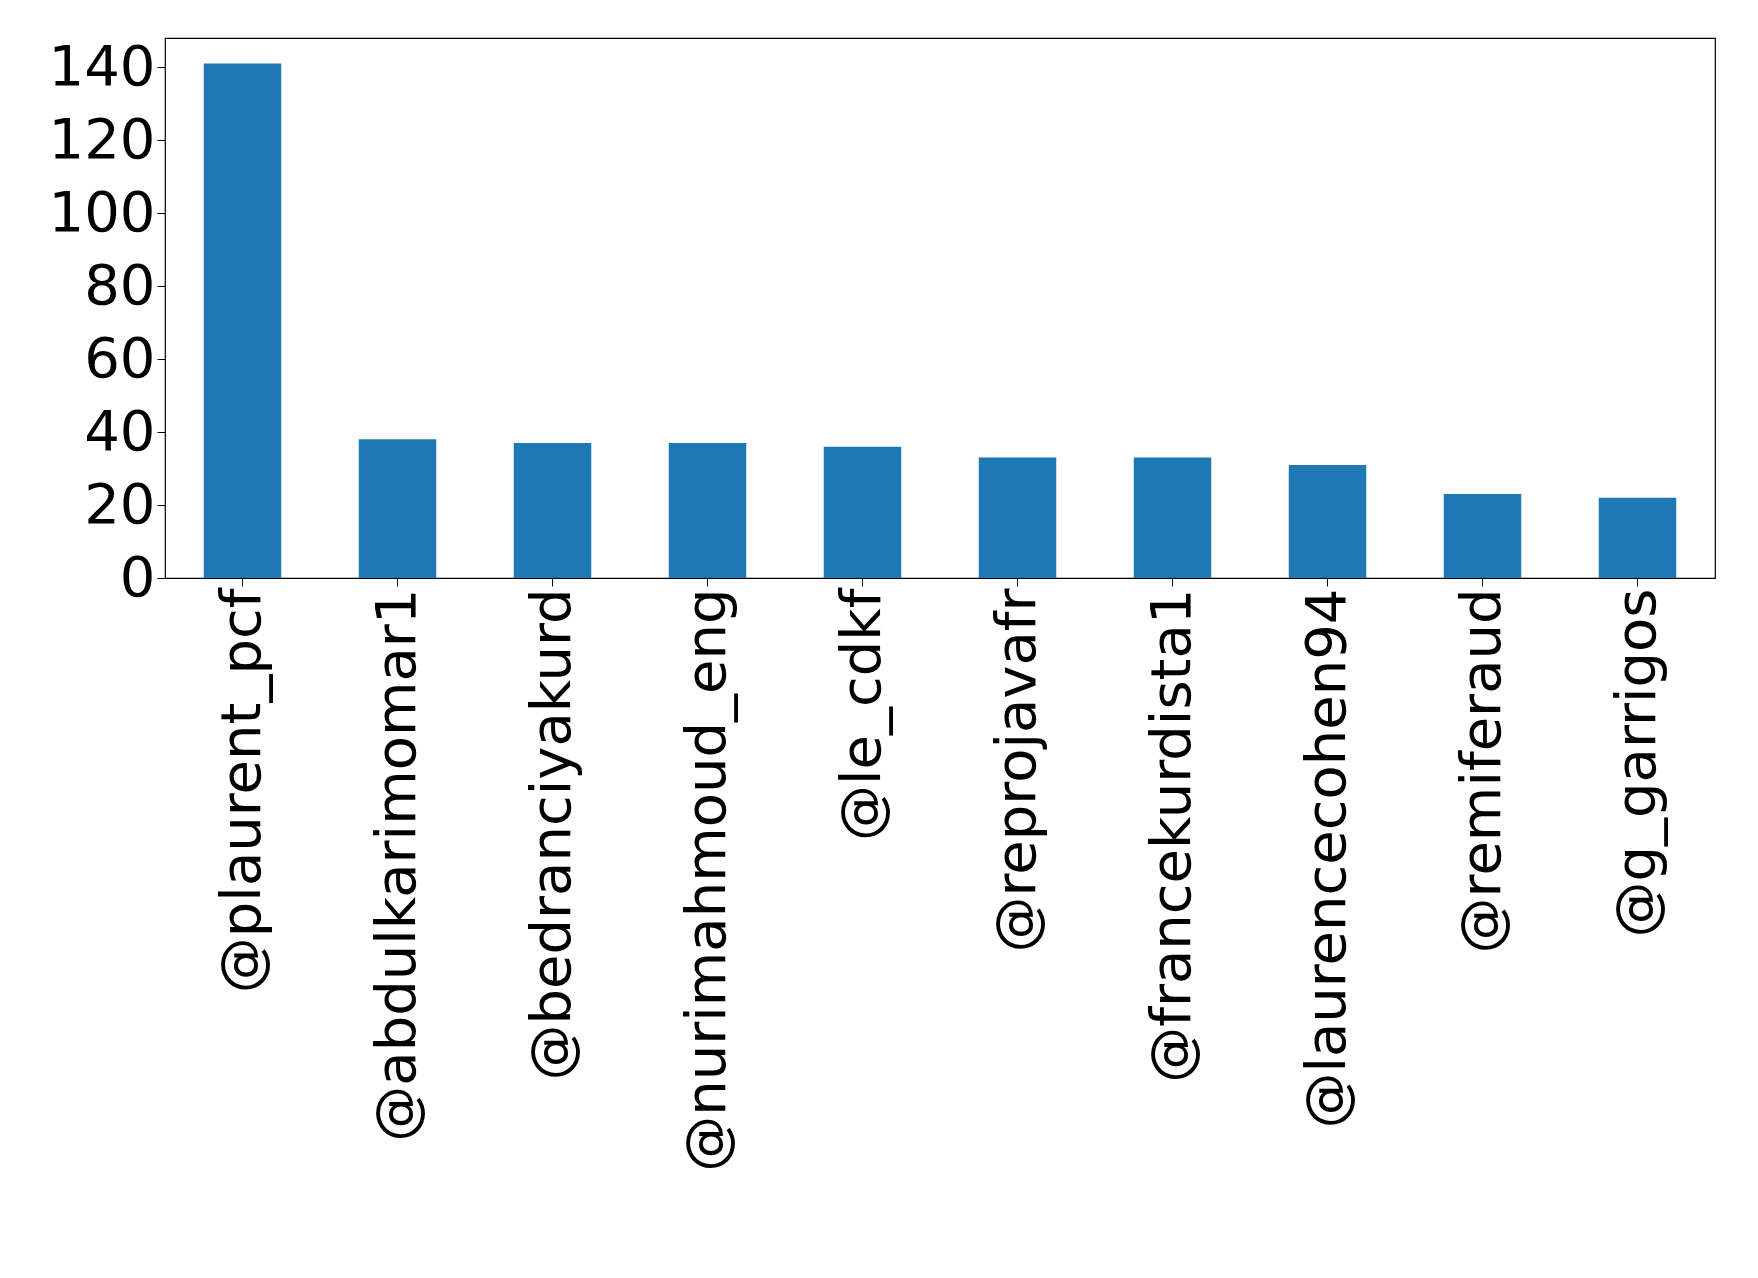  What do you see at coordinates (120, 284) in the screenshot?
I see `y-tick-label: 80` at bounding box center [120, 284].